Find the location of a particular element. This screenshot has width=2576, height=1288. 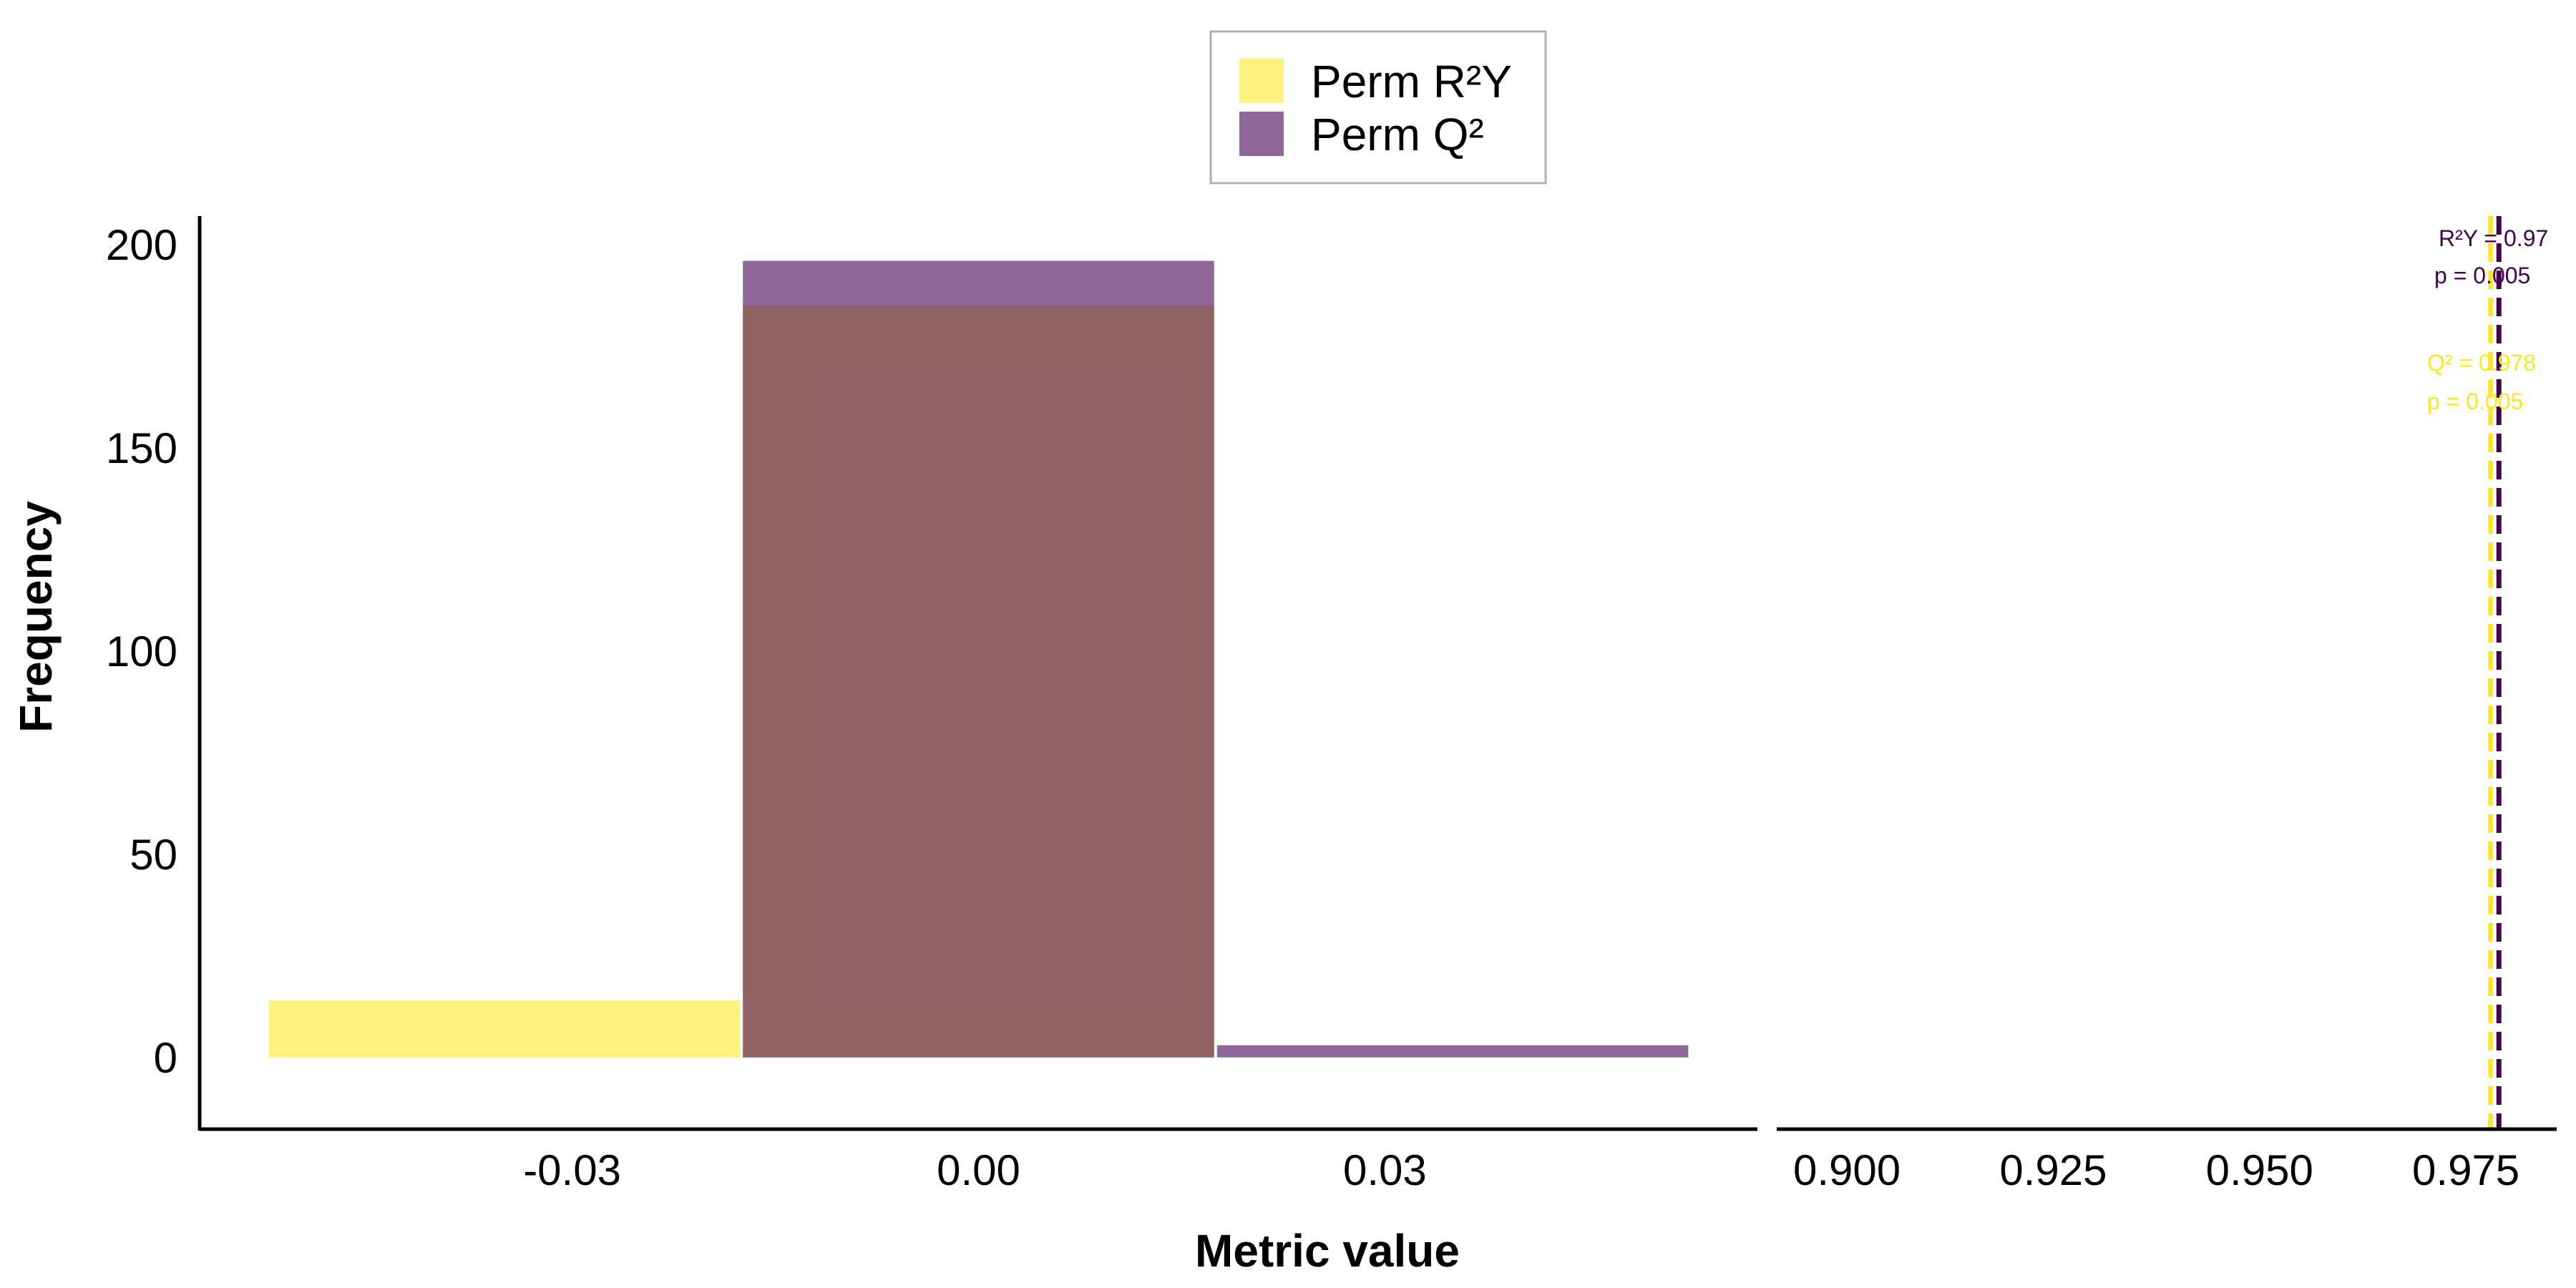

legend: Perm R²Y Perm Q² is located at coordinates (1378, 107).